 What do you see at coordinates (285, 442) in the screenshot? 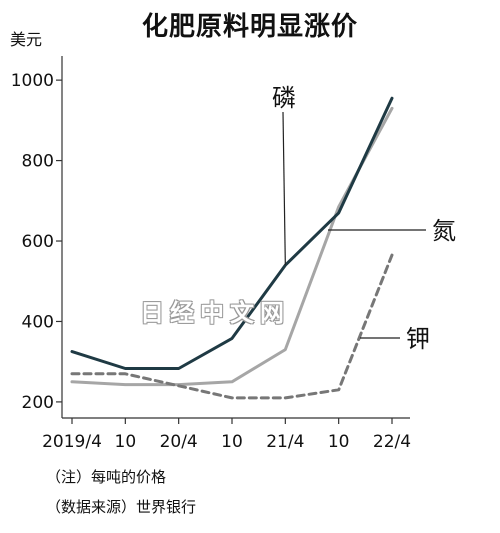
I see `x-tick-label: 21/4` at bounding box center [285, 442].